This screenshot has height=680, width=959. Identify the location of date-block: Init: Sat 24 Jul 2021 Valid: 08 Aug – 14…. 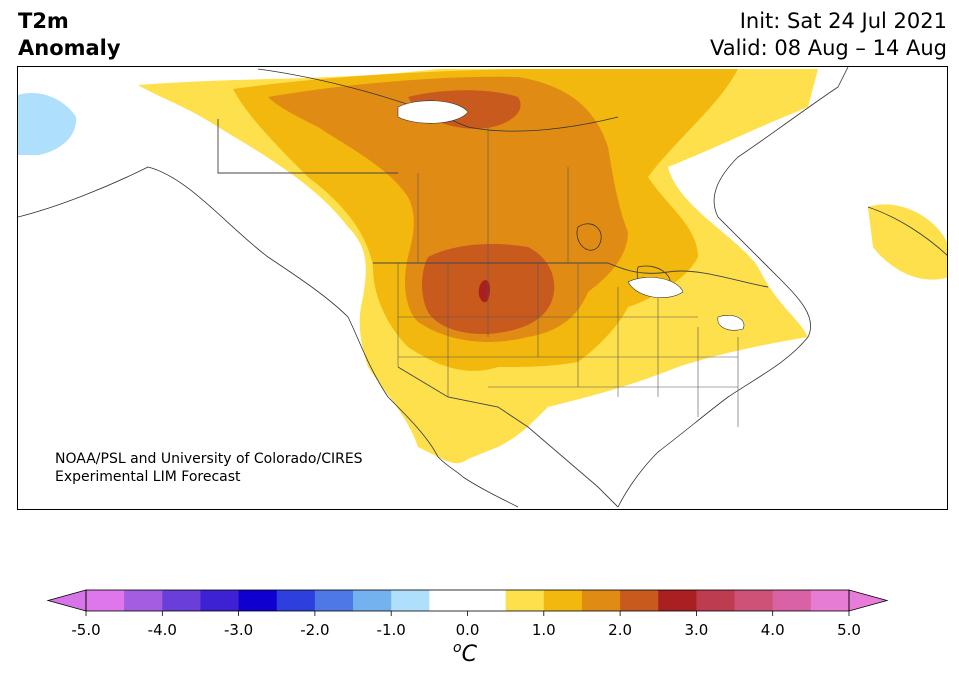
(828, 35).